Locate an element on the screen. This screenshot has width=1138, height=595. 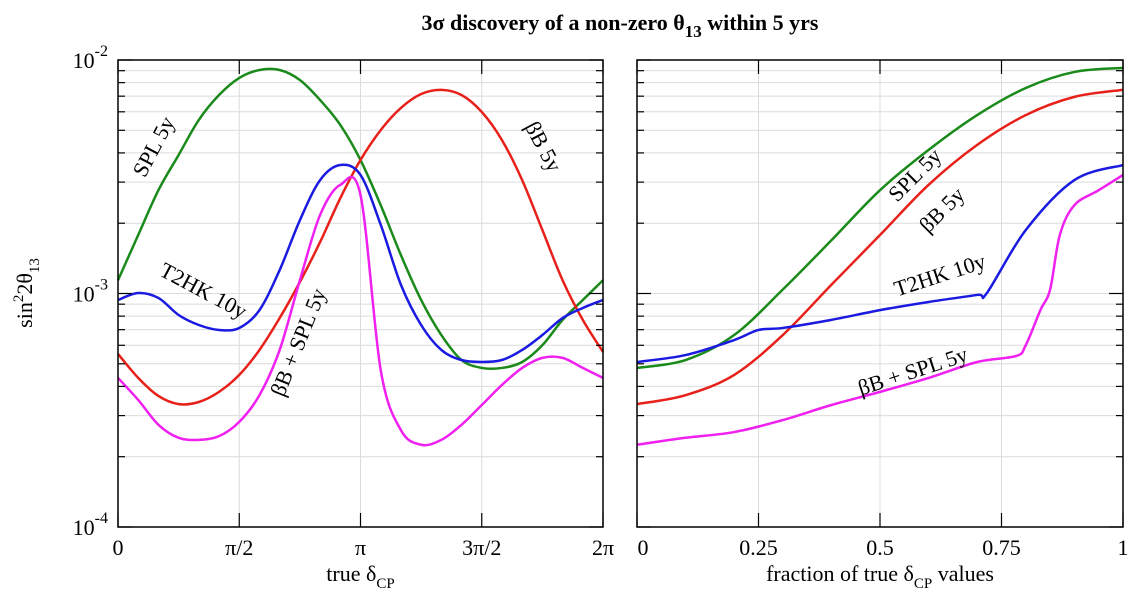
x-tick-label: π/2 is located at coordinates (239, 547).